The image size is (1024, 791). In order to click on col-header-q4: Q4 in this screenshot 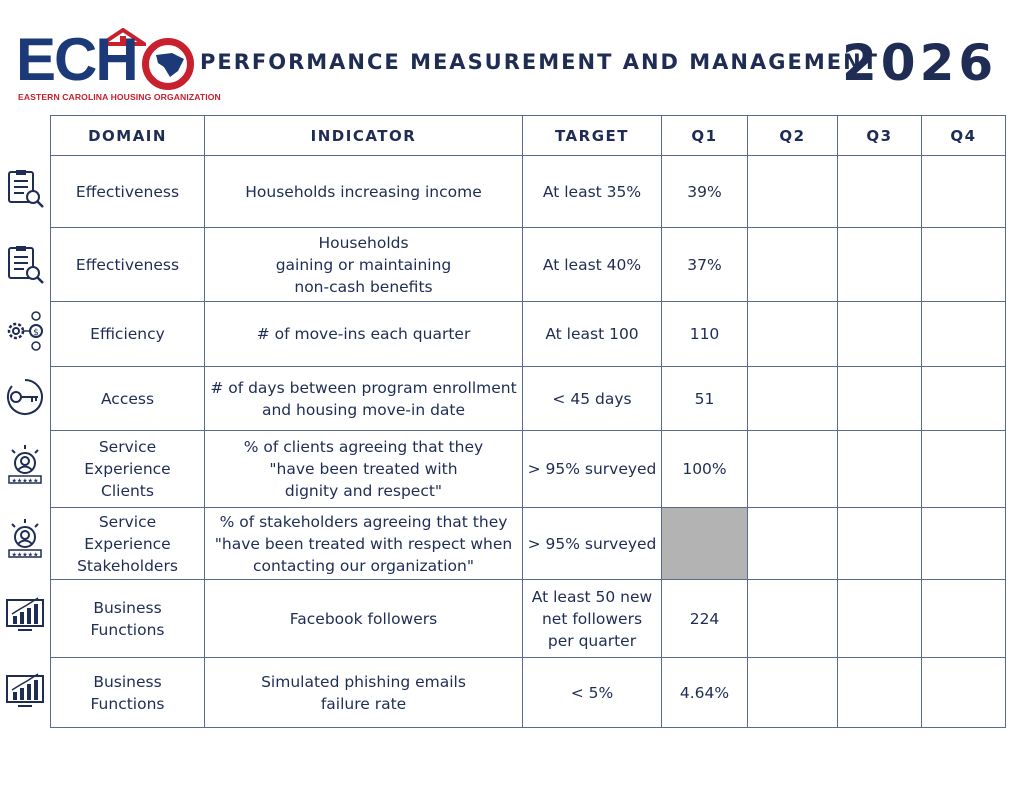, I will do `click(963, 135)`.